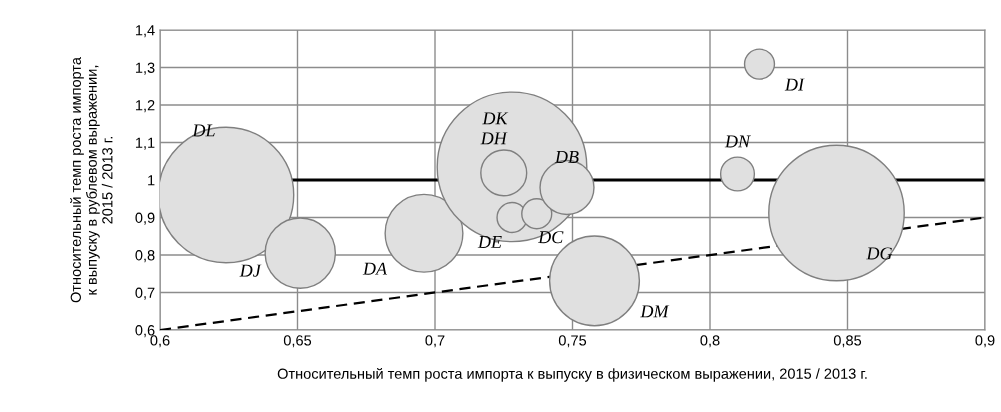  I want to click on series-label: DB, so click(566, 157).